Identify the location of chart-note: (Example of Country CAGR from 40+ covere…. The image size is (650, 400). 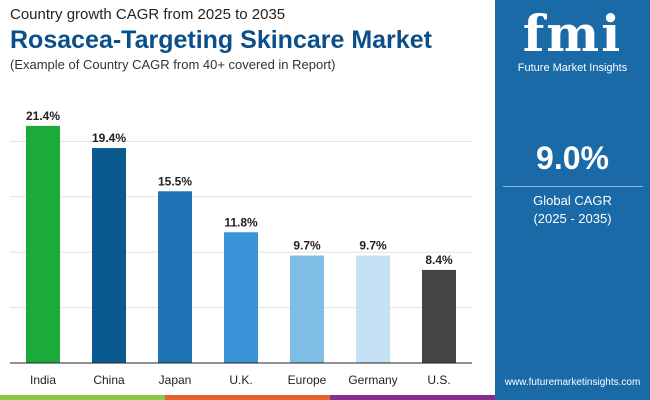
(173, 64).